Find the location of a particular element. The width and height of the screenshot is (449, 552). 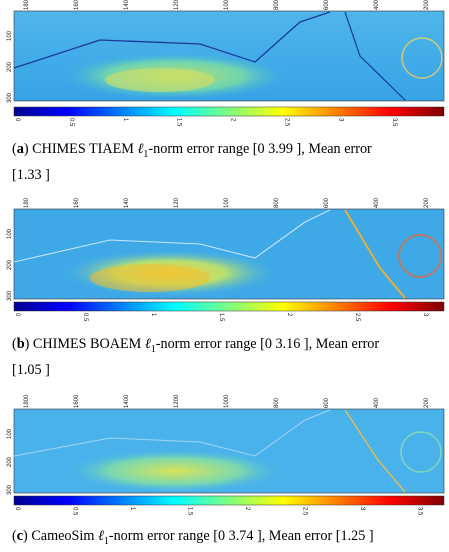

caption-mean: [1.33 ] is located at coordinates (31, 174).